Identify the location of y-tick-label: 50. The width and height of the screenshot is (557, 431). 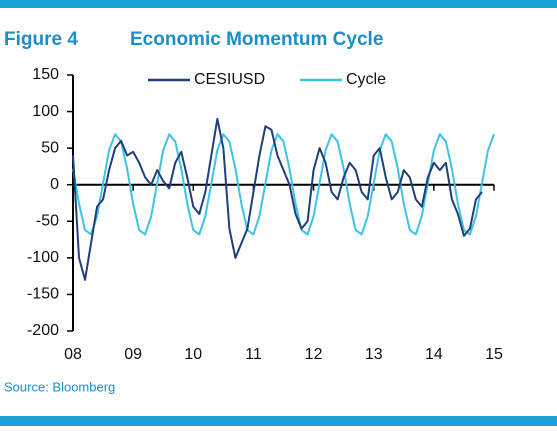
(50, 147).